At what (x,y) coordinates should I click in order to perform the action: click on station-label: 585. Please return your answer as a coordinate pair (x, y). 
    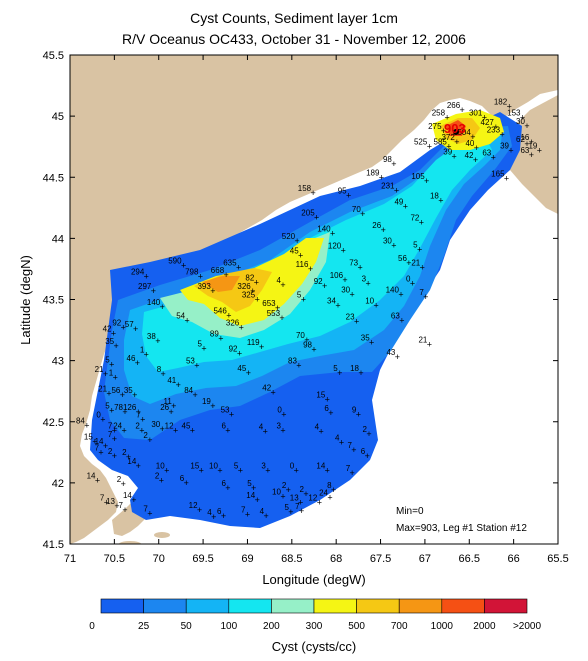
    Looking at the image, I should click on (441, 142).